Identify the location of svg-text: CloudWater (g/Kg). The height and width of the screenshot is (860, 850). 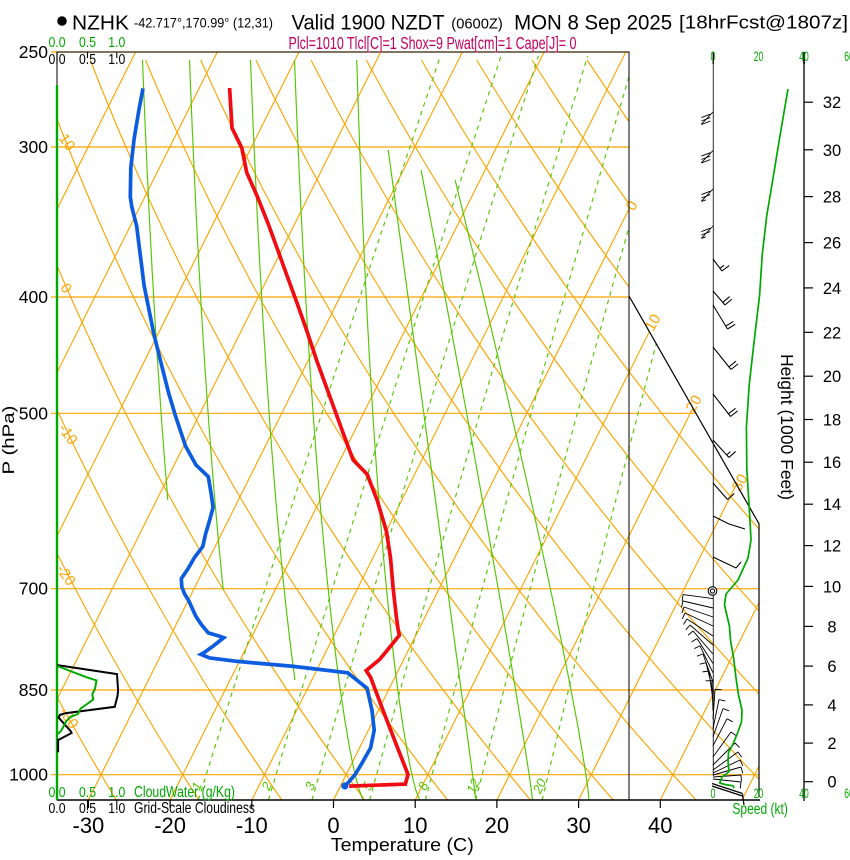
(184, 792).